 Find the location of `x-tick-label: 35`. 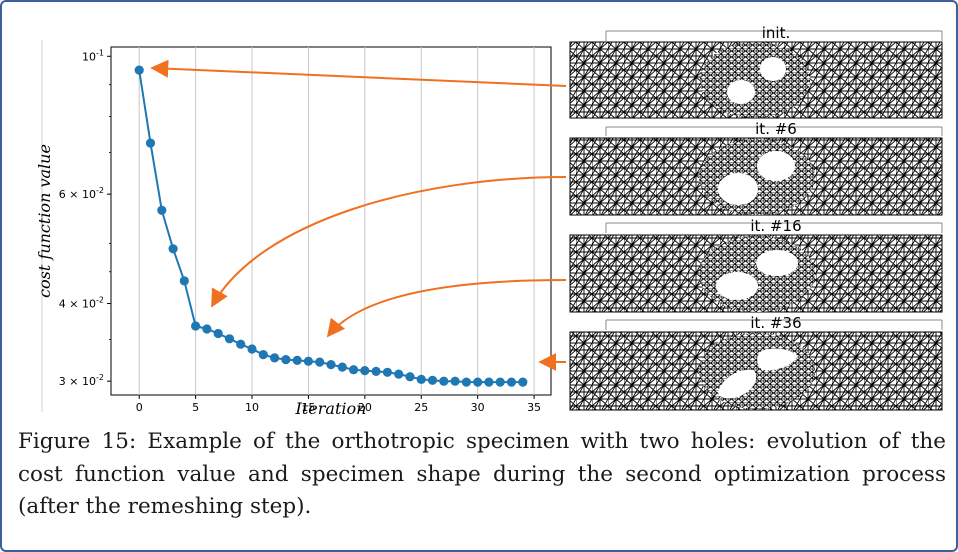

x-tick-label: 35 is located at coordinates (534, 407).